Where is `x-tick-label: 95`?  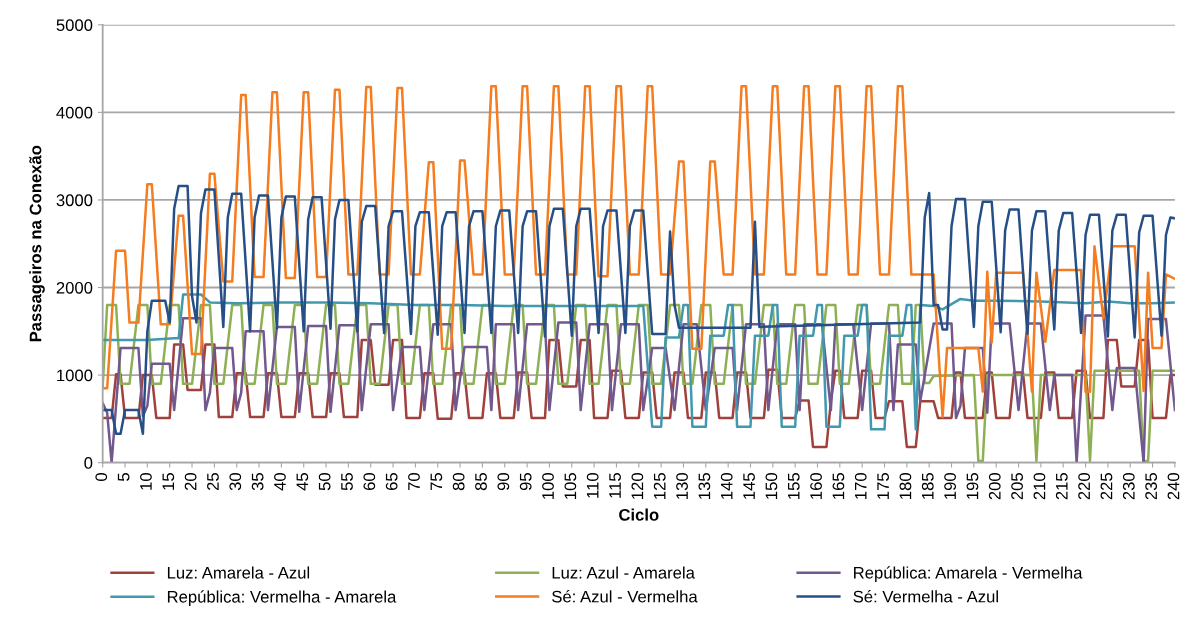 x-tick-label: 95 is located at coordinates (525, 482).